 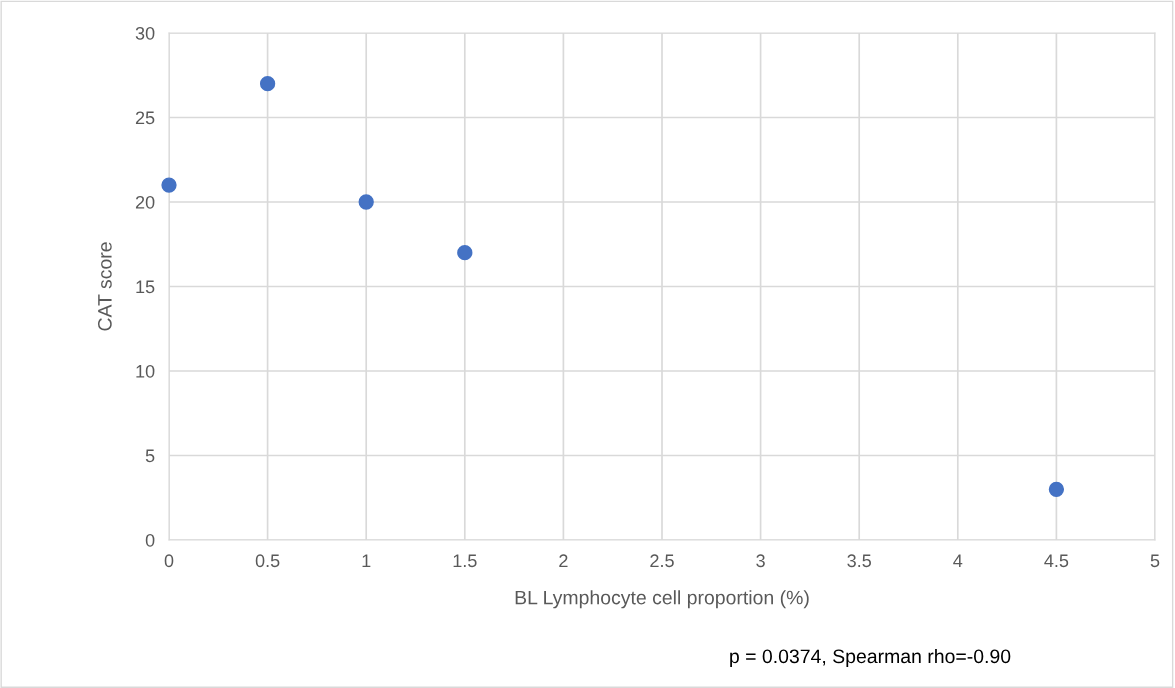 What do you see at coordinates (1155, 561) in the screenshot?
I see `x-tick-label: 5` at bounding box center [1155, 561].